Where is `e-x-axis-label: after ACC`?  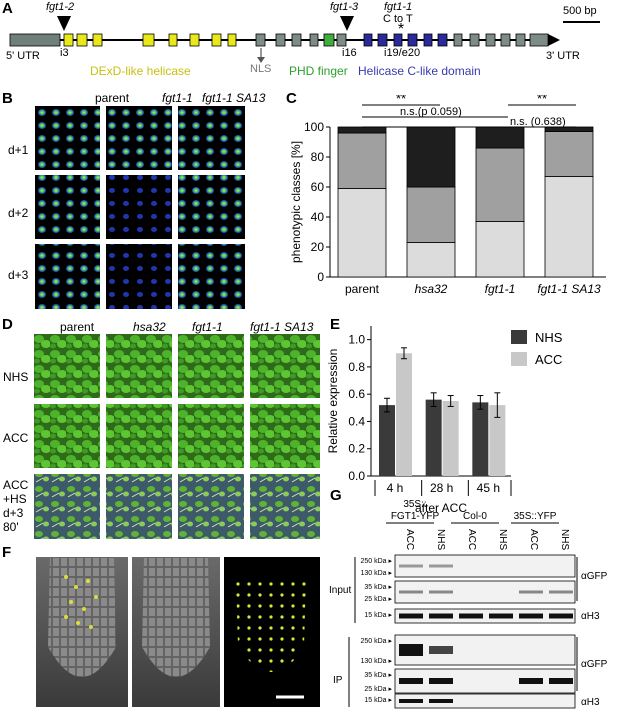 e-x-axis-label: after ACC is located at coordinates (441, 508).